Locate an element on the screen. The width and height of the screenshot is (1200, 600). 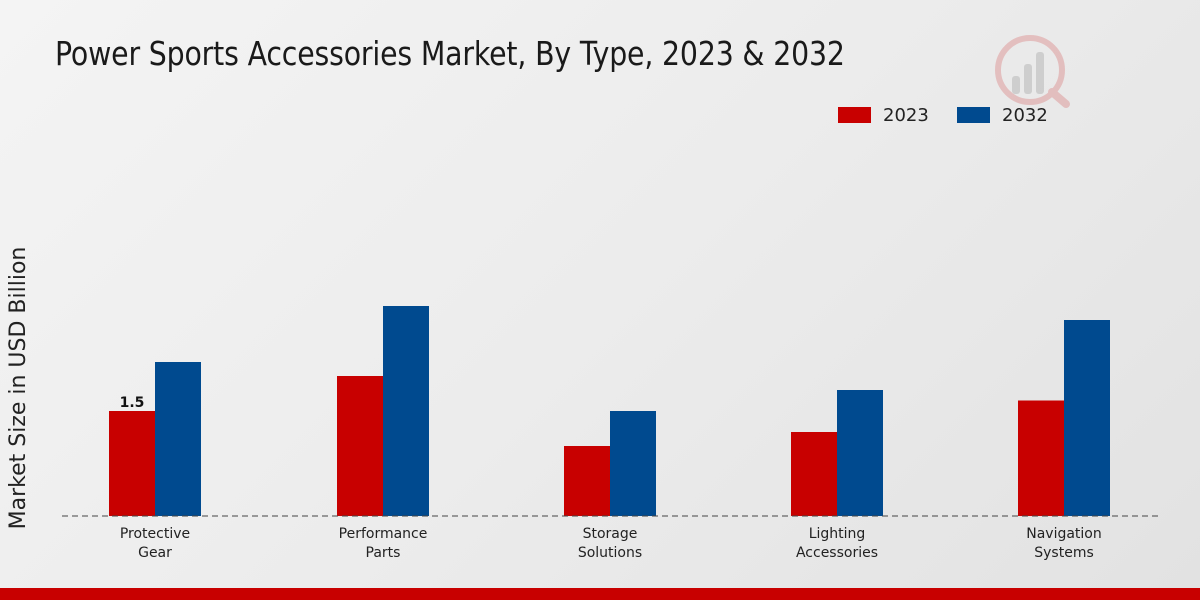
x-tick-label-0: Protective Gear is located at coordinates (155, 543).